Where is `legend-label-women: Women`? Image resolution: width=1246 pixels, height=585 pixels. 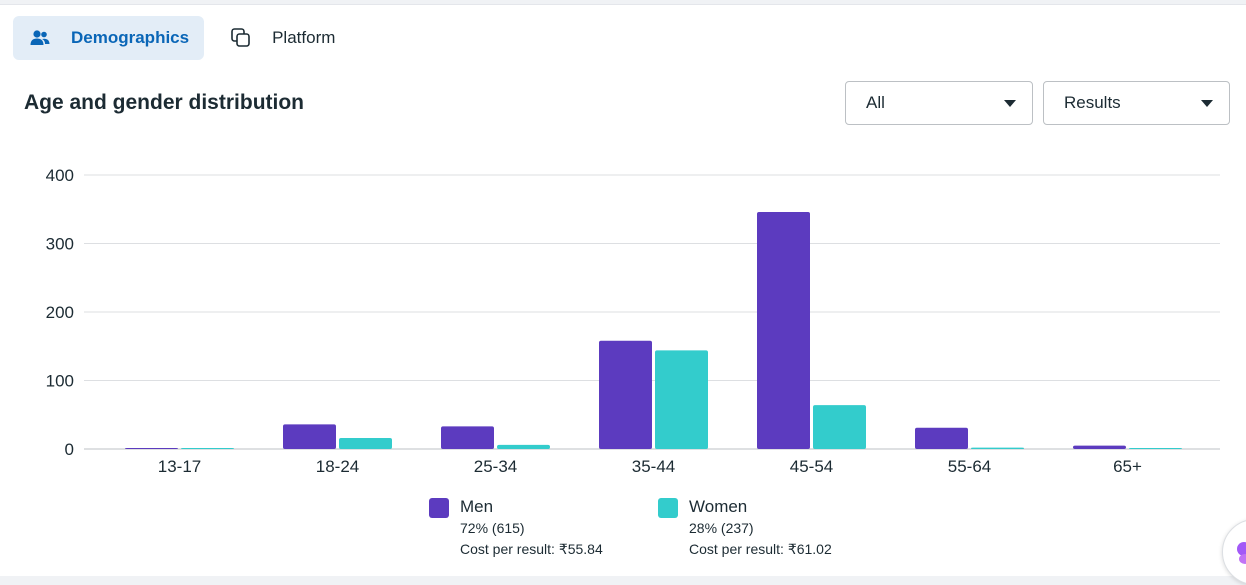
legend-label-women: Women is located at coordinates (718, 506).